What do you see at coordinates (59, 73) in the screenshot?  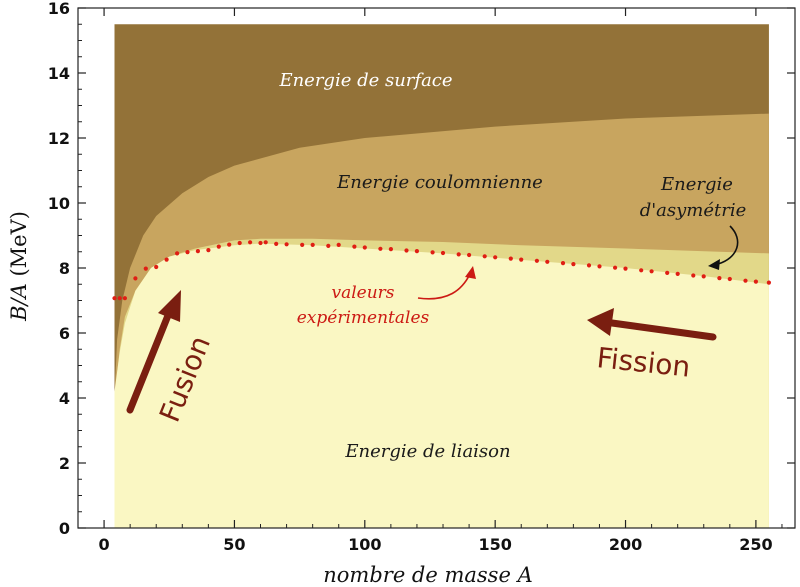 I see `y-tick-label: 14` at bounding box center [59, 73].